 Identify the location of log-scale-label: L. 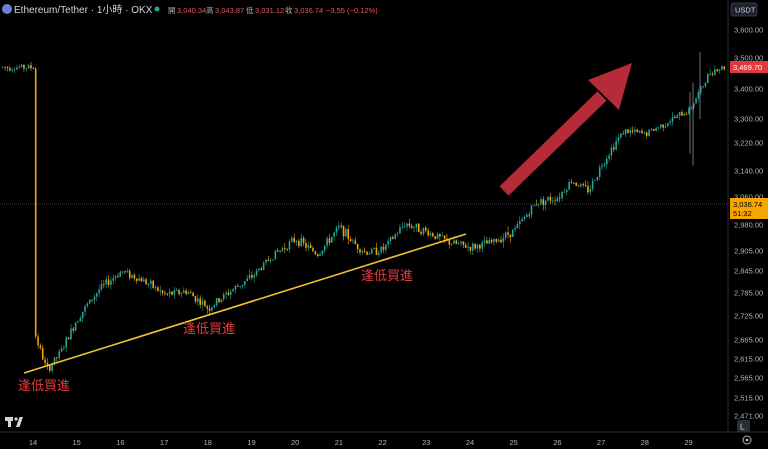
(742, 427).